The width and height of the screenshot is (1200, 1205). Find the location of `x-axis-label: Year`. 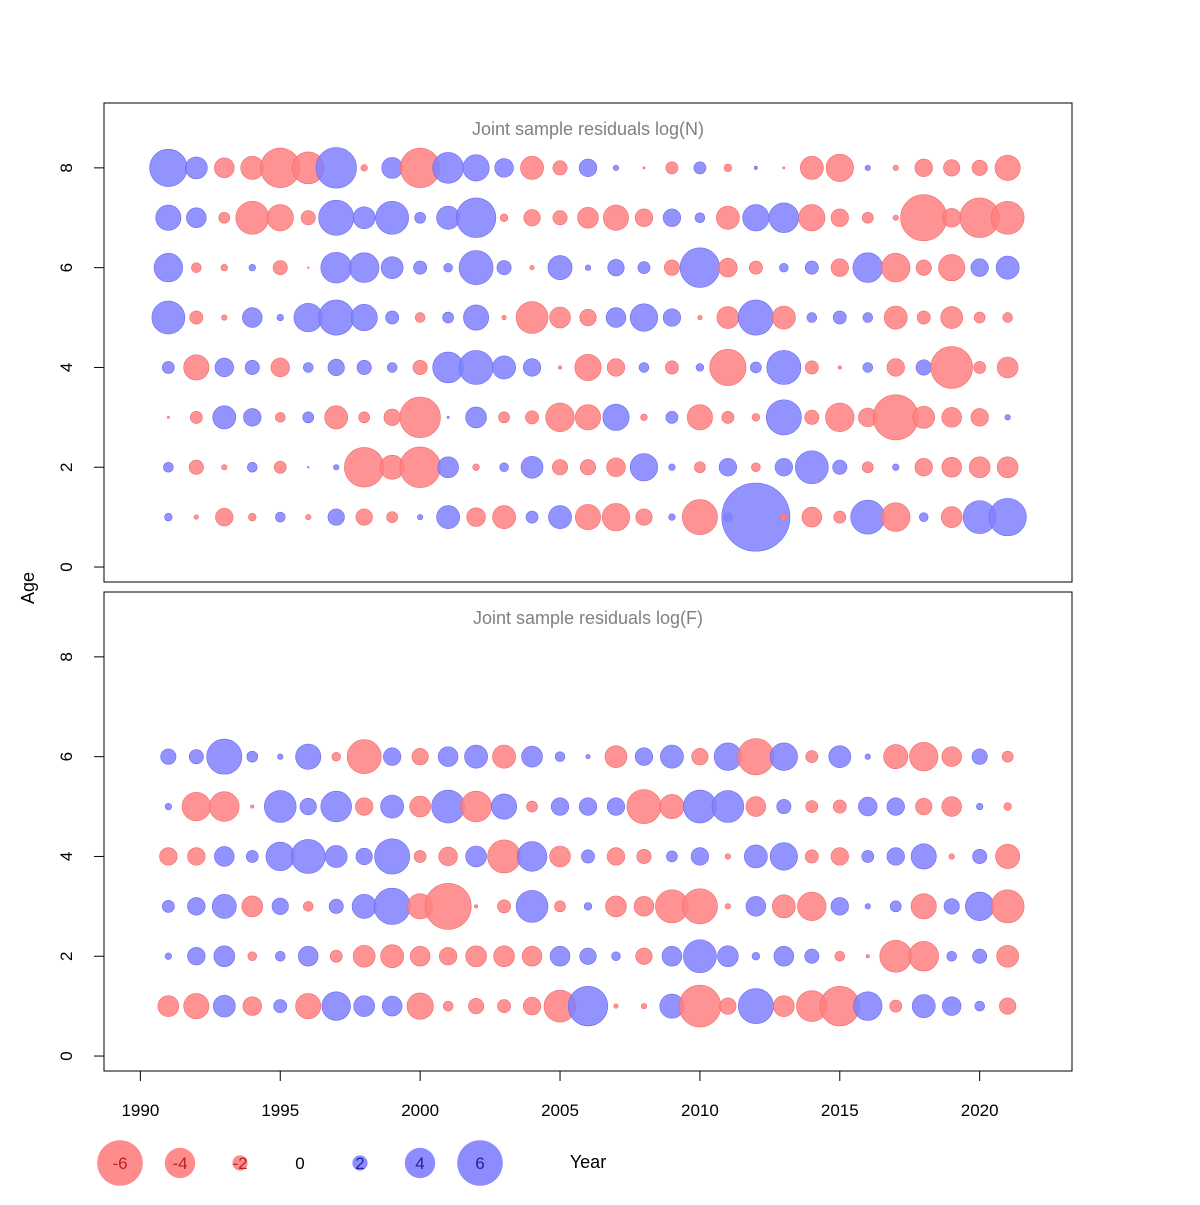

x-axis-label: Year is located at coordinates (588, 1162).